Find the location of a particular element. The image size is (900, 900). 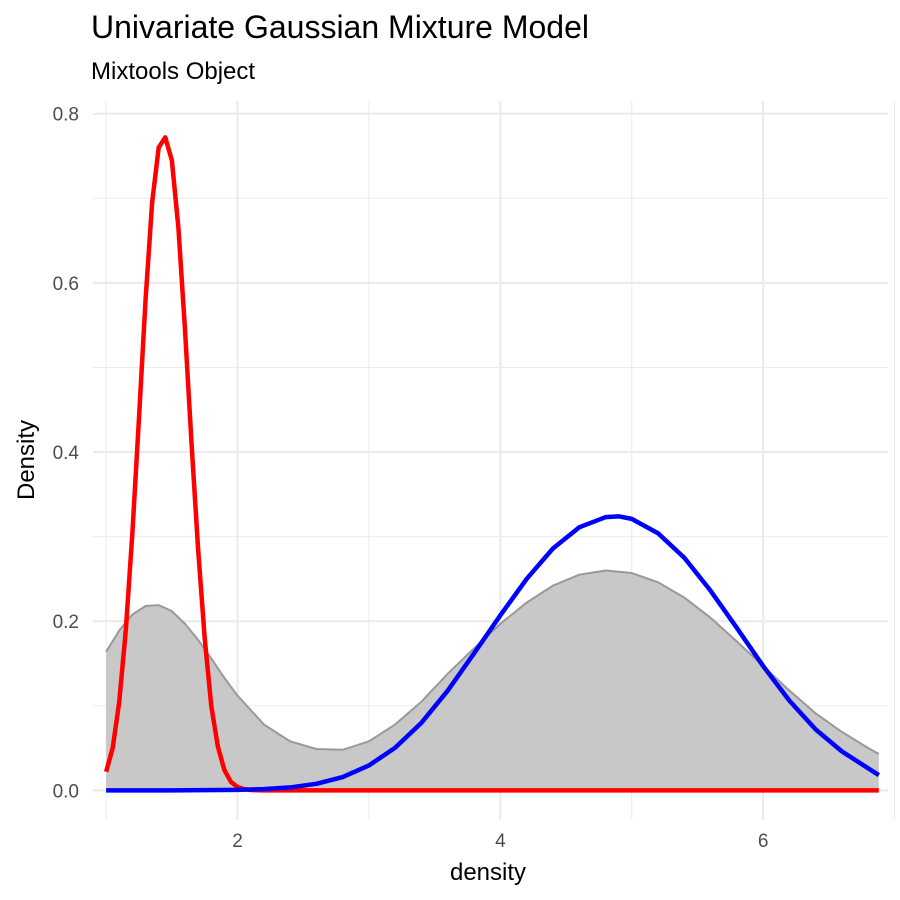

x-axis-label: density is located at coordinates (488, 872).